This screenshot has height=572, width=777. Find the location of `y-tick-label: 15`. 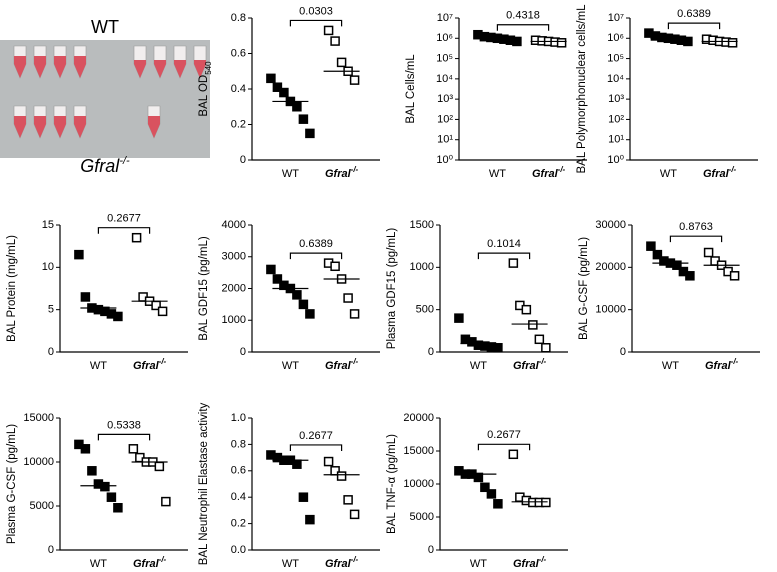

y-tick-label: 15 is located at coordinates (48, 225).